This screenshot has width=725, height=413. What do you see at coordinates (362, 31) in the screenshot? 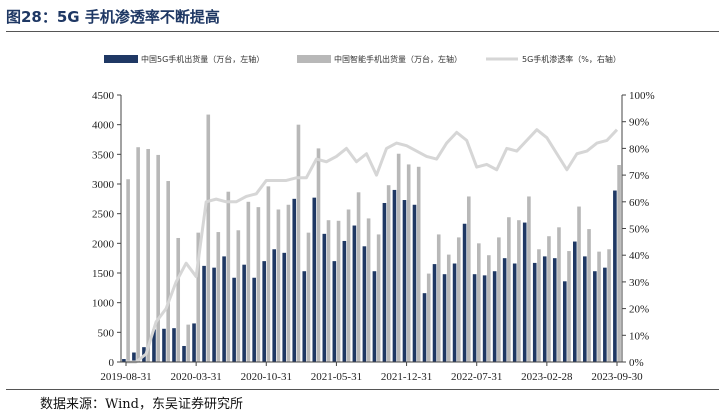
I see `title-divider` at bounding box center [362, 31].